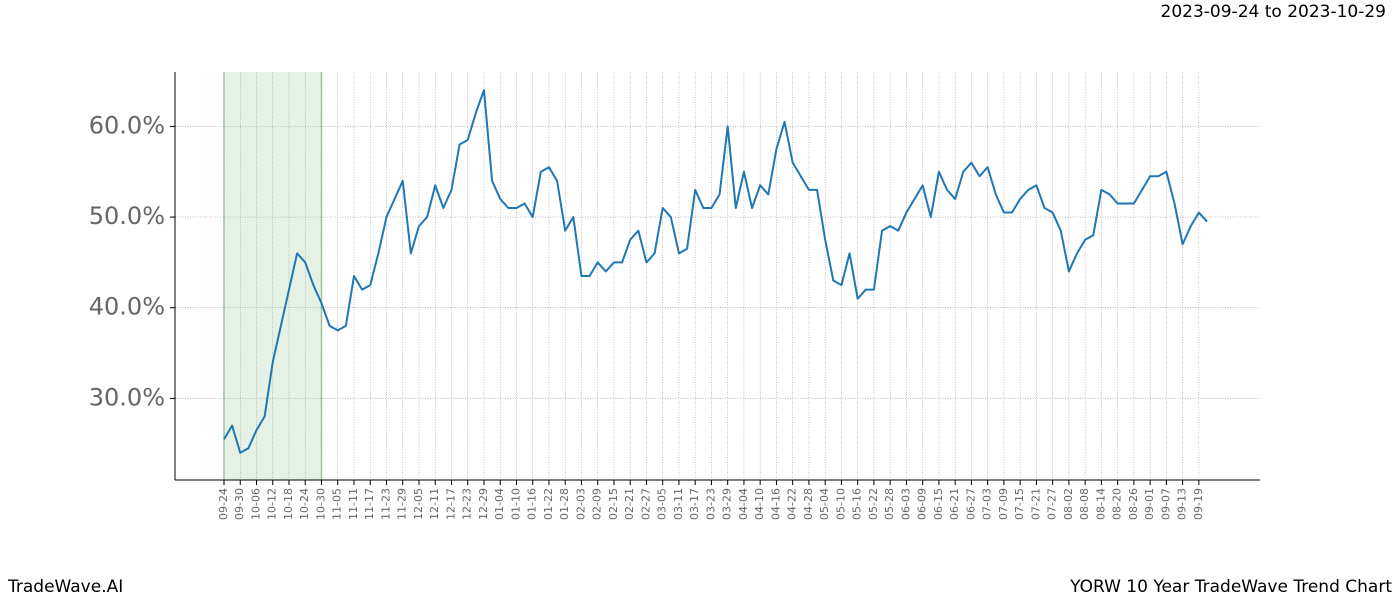 The image size is (1400, 604). I want to click on x-tick-label: 07-27, so click(1052, 504).